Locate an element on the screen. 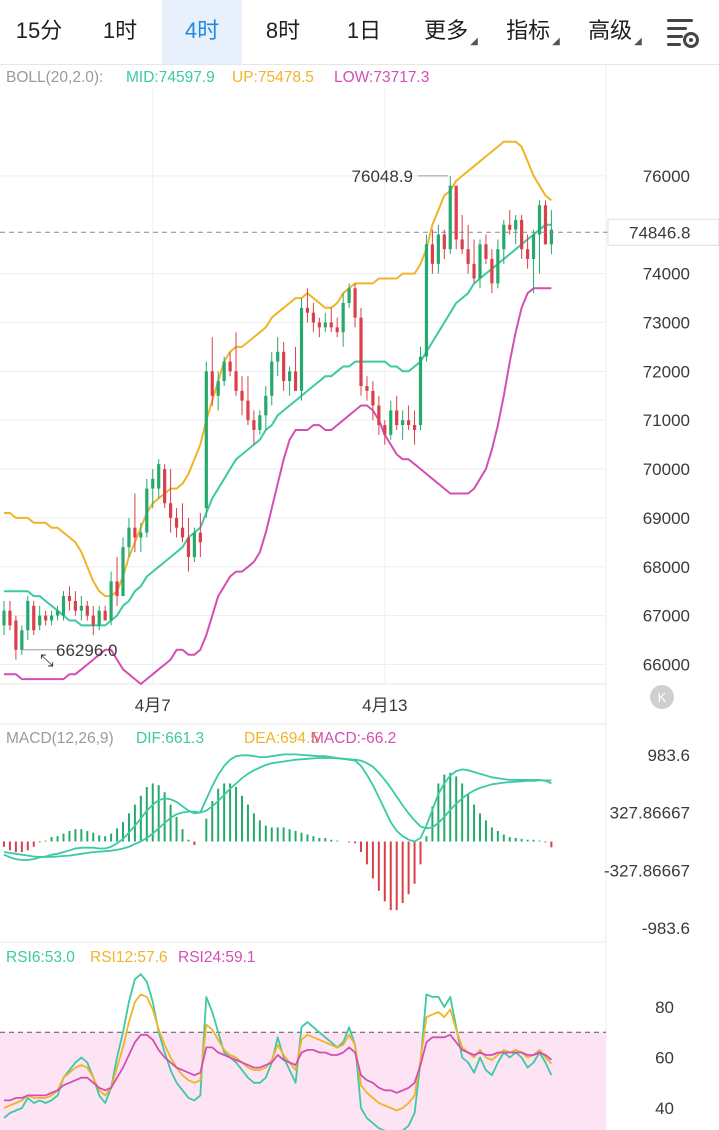  tab-3: 4时 is located at coordinates (202, 32).